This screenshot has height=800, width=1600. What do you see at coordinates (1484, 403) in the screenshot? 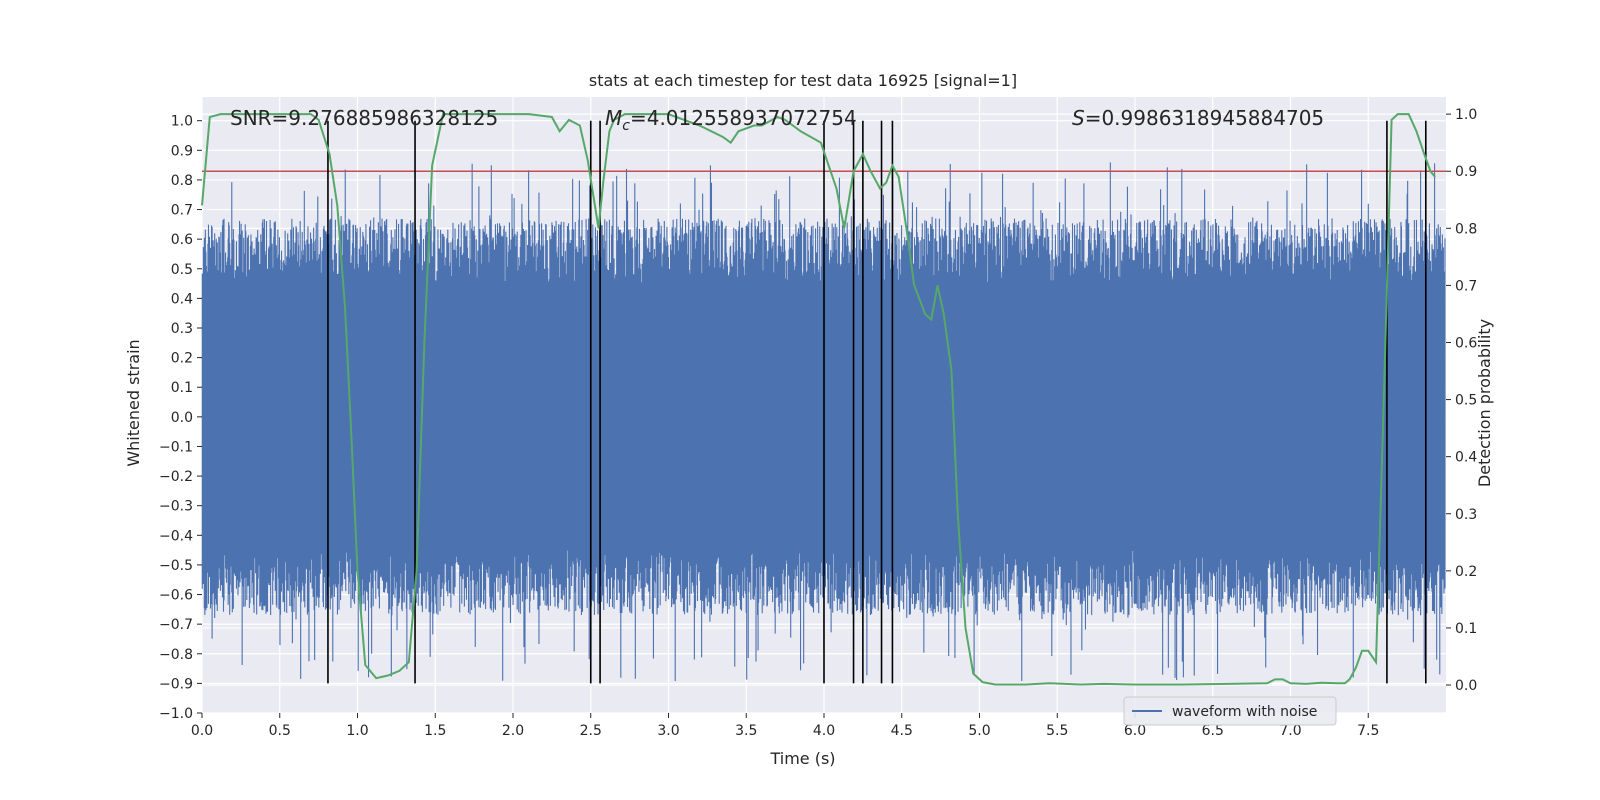
I see `y2-axis-label: Detection probability` at bounding box center [1484, 403].